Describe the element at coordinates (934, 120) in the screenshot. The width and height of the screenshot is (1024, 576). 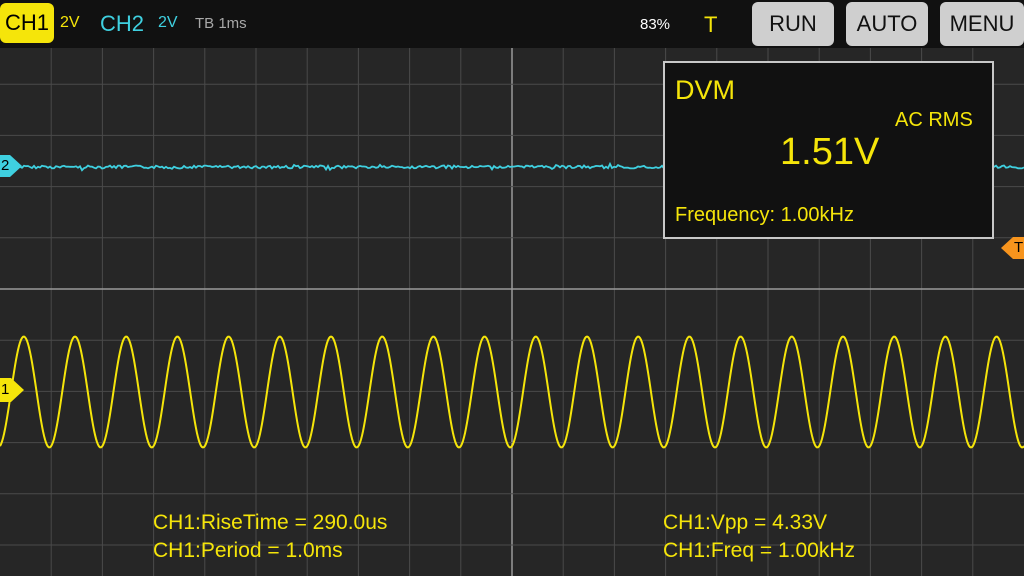
I see `dvm-mode: AC RMS` at that location.